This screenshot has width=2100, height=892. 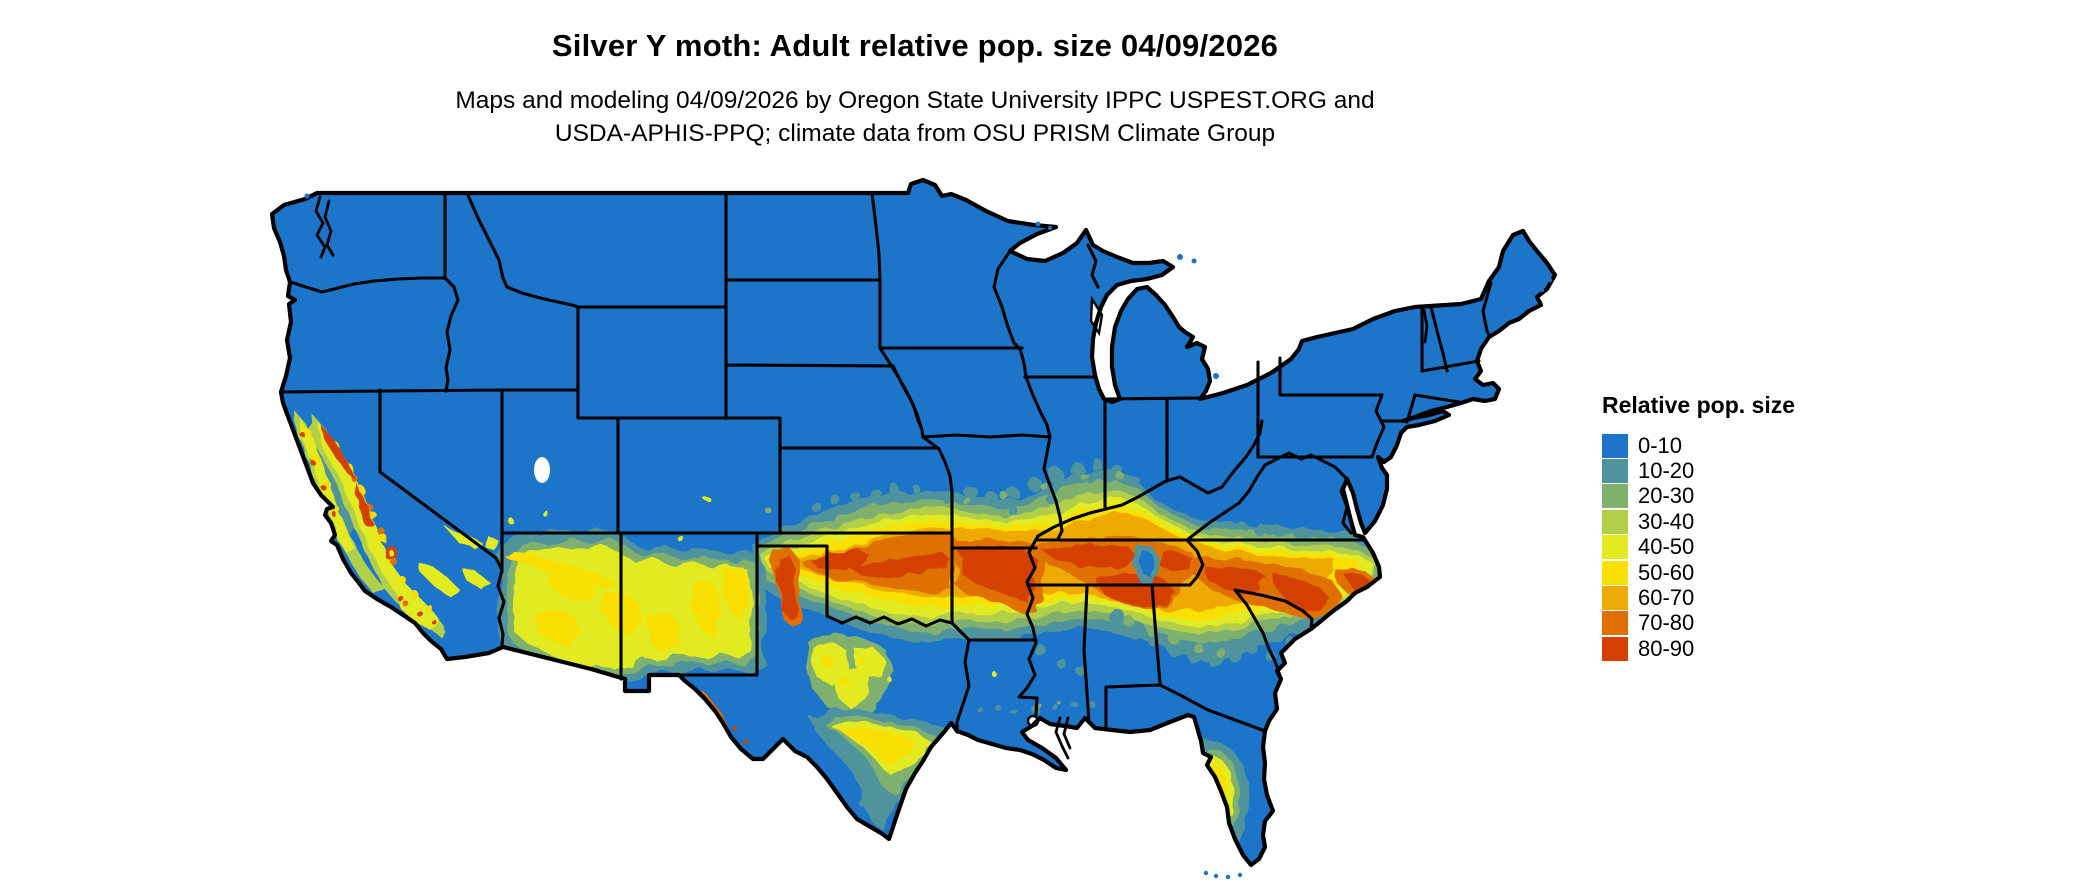 I want to click on north-fringe-green, so click(x=1147, y=506).